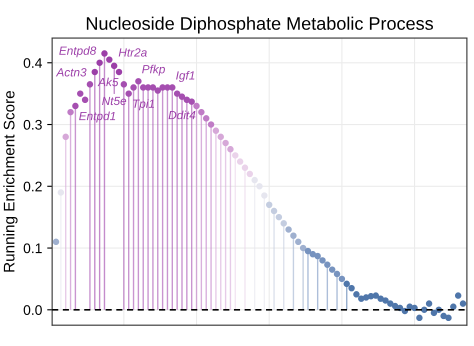  I want to click on data-label: Actn3, so click(71, 72).